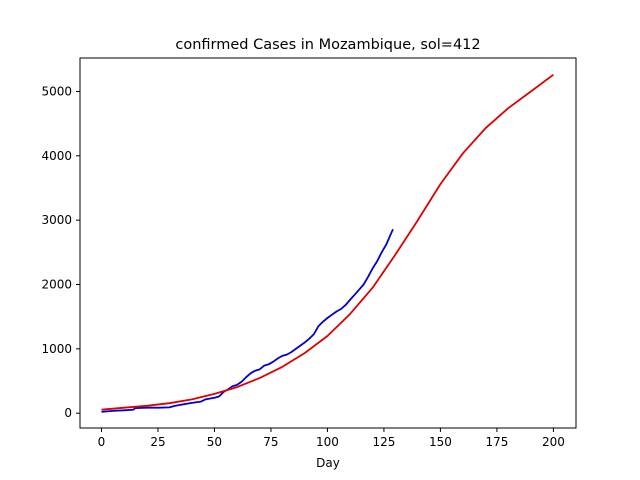 The height and width of the screenshot is (480, 640). Describe the element at coordinates (383, 442) in the screenshot. I see `x-tick-label: 125` at that location.